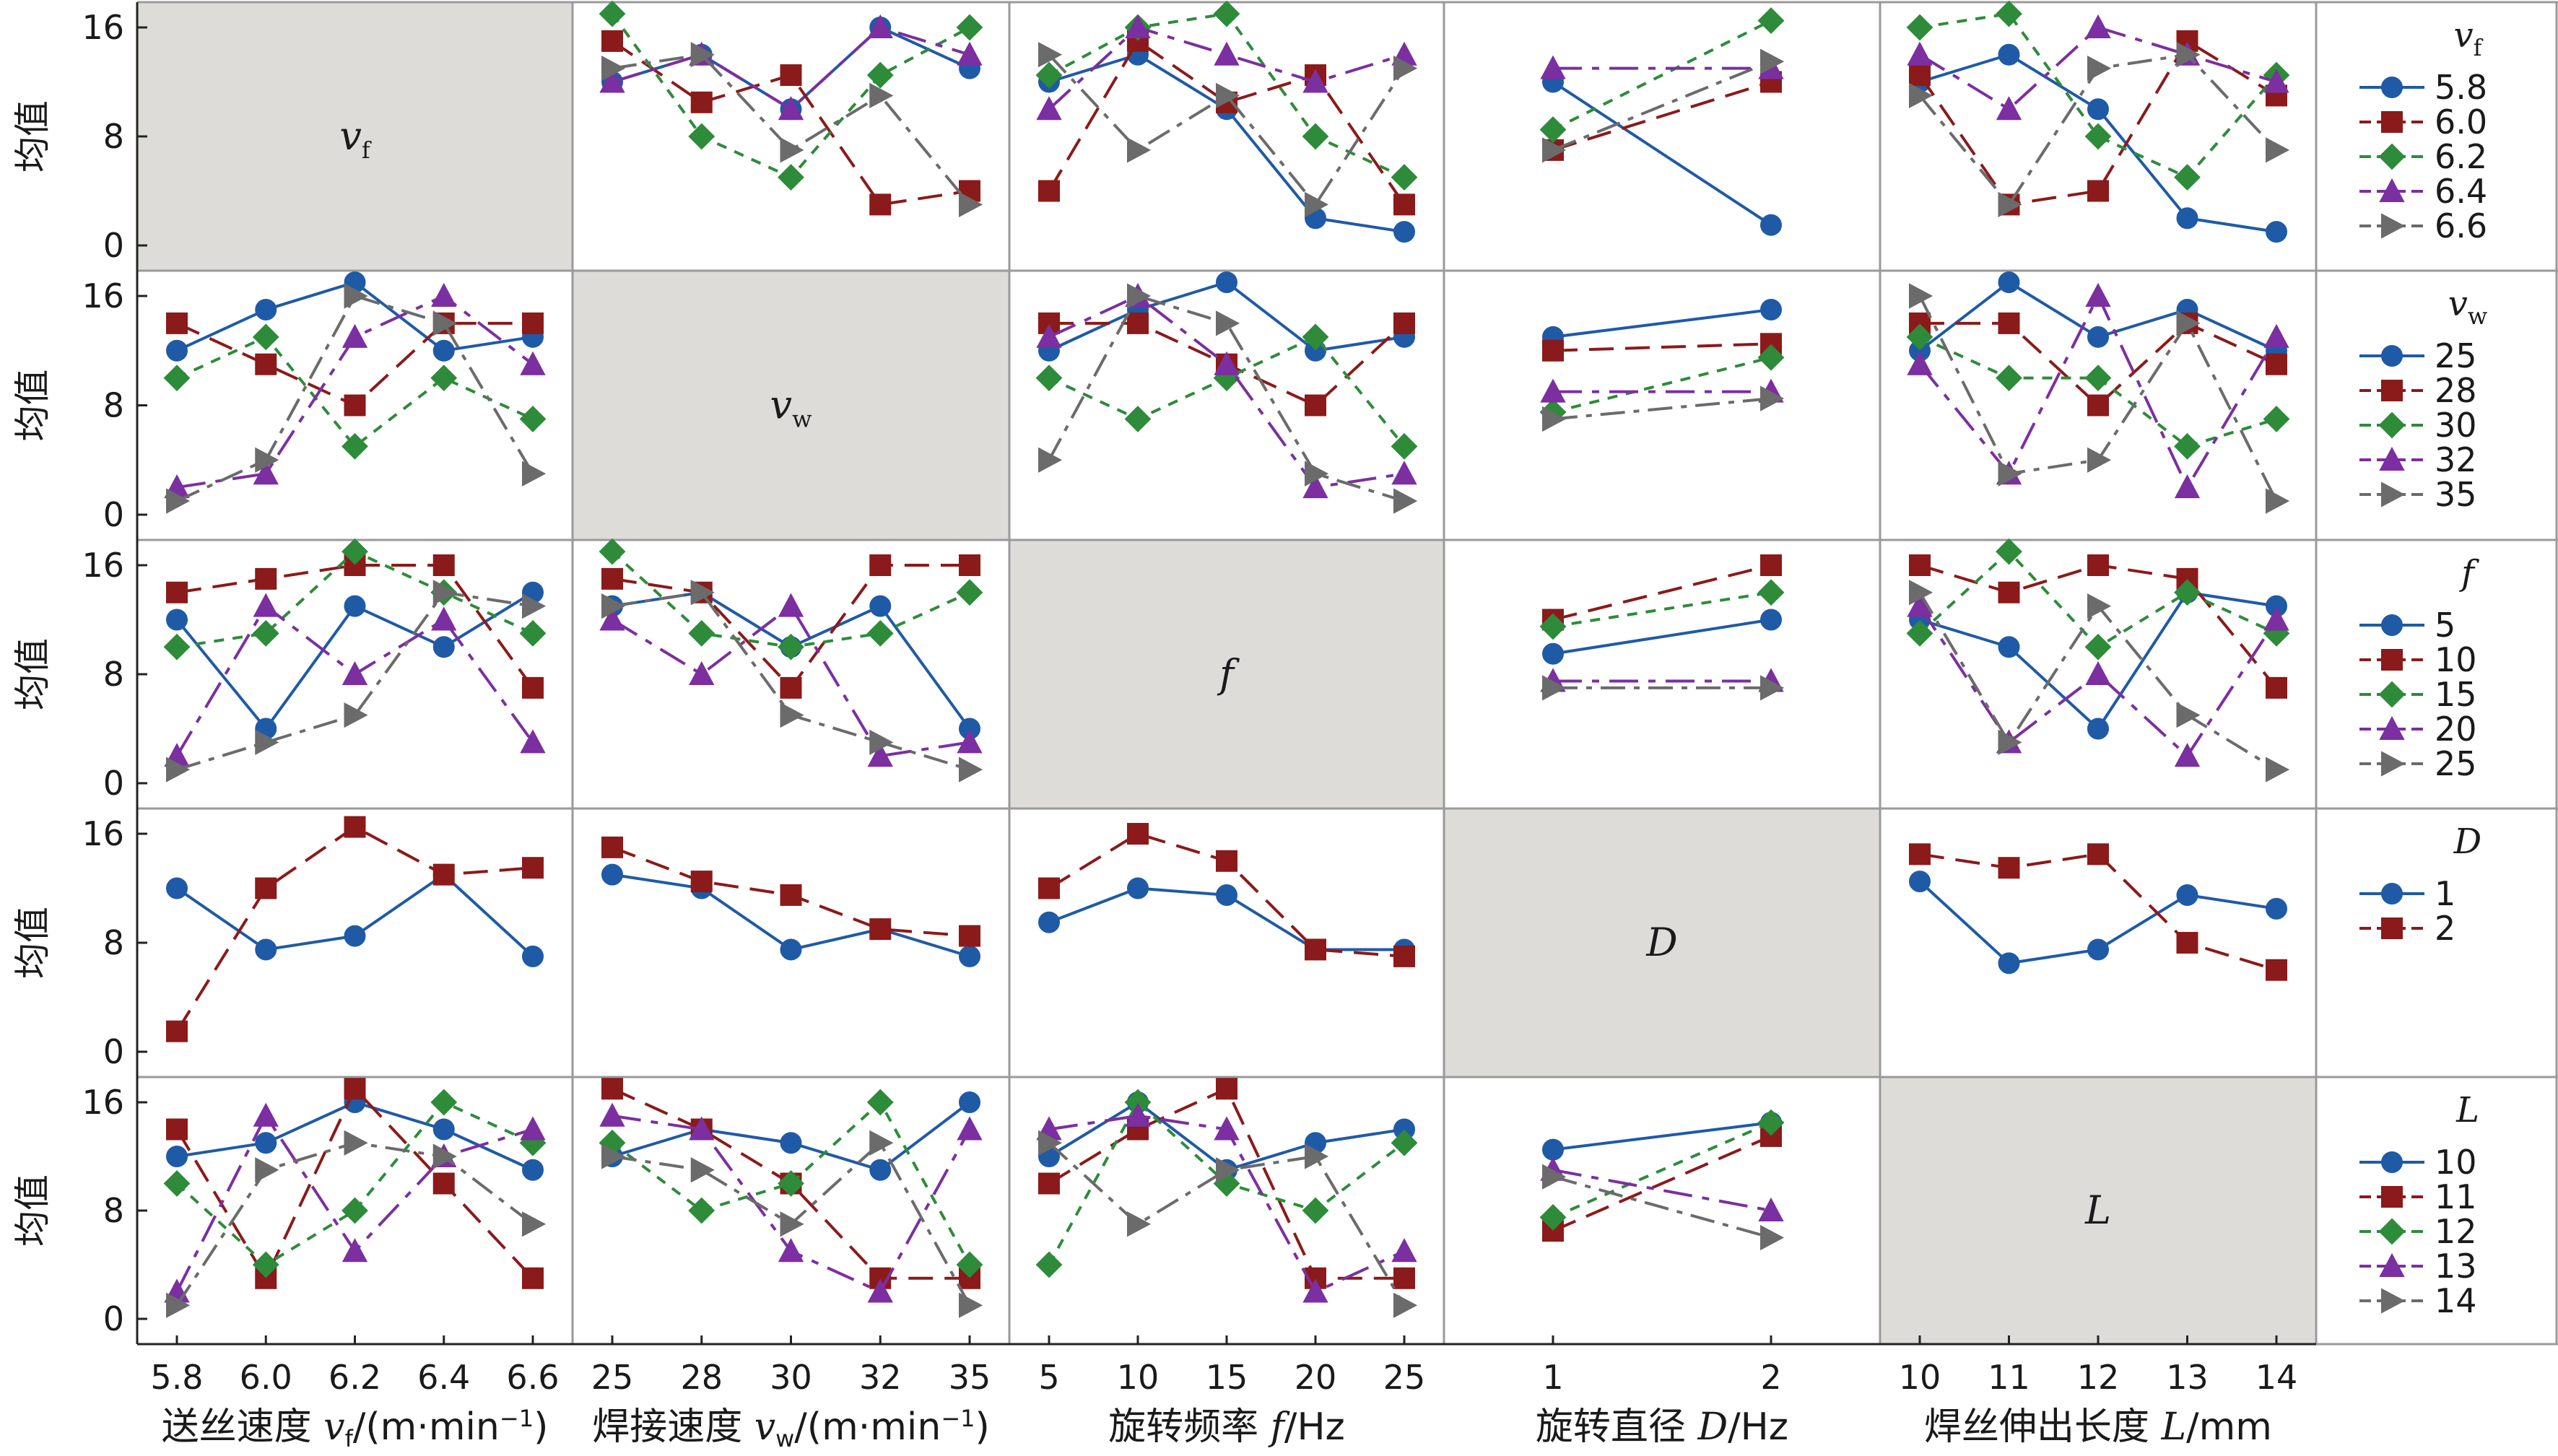 This screenshot has width=2558, height=1456. I want to click on x-tick-label: 13, so click(2187, 1377).